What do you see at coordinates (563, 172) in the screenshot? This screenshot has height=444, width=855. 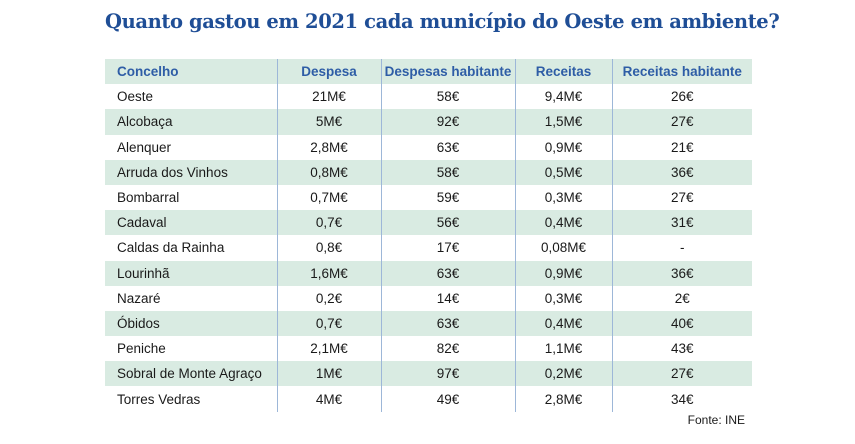 I see `cell-receitas: 0,5M€` at bounding box center [563, 172].